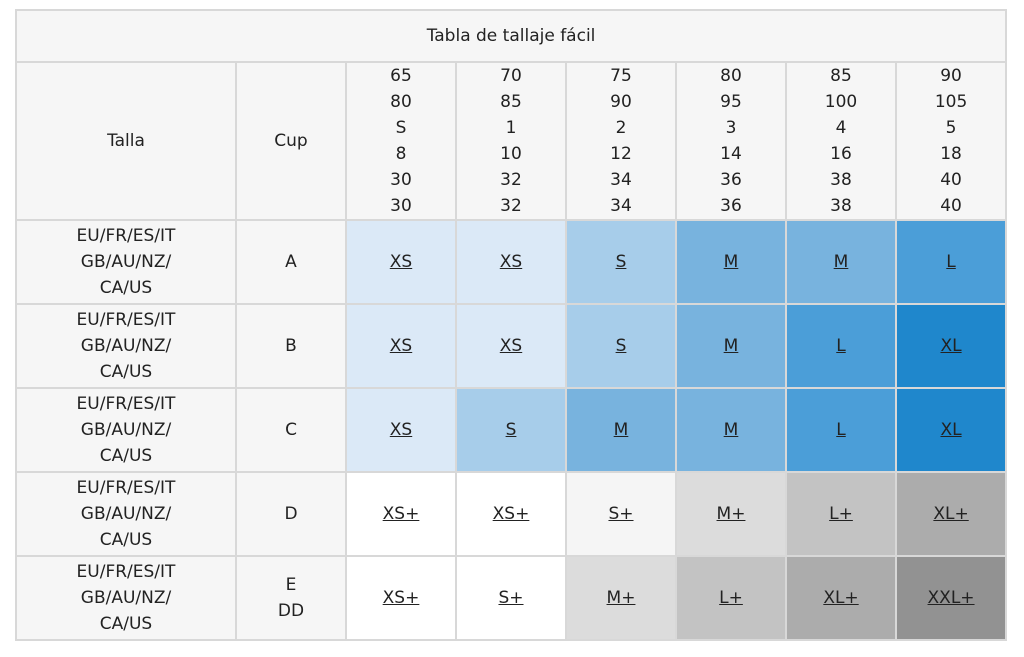 The height and width of the screenshot is (657, 1024). Describe the element at coordinates (291, 611) in the screenshot. I see `cup-line: DD` at that location.